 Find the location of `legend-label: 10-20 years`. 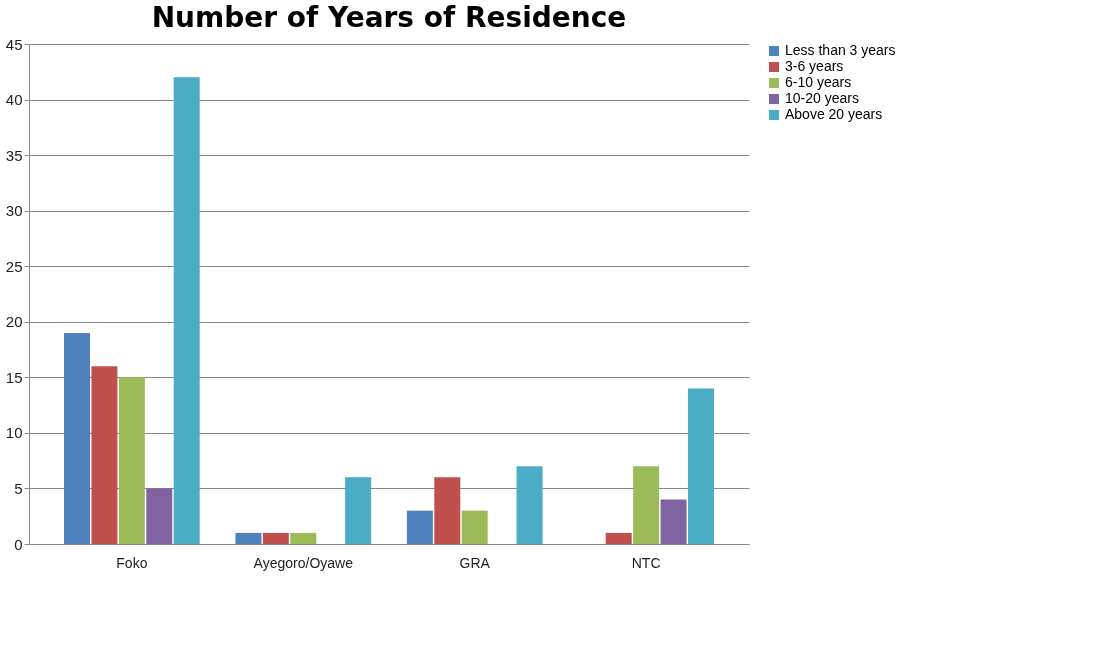

legend-label: 10-20 years is located at coordinates (822, 98).